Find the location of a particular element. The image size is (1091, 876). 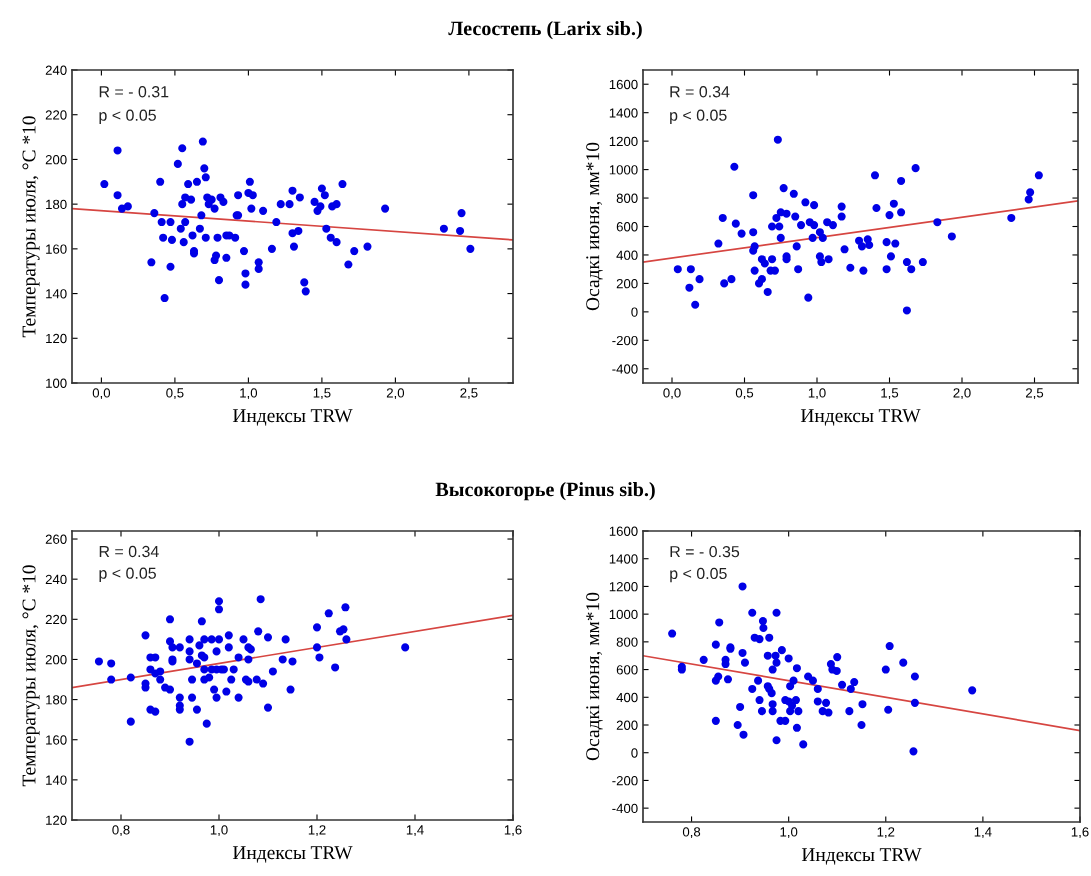

chart-title: Лесостепь (Larix sib.) is located at coordinates (545, 30).